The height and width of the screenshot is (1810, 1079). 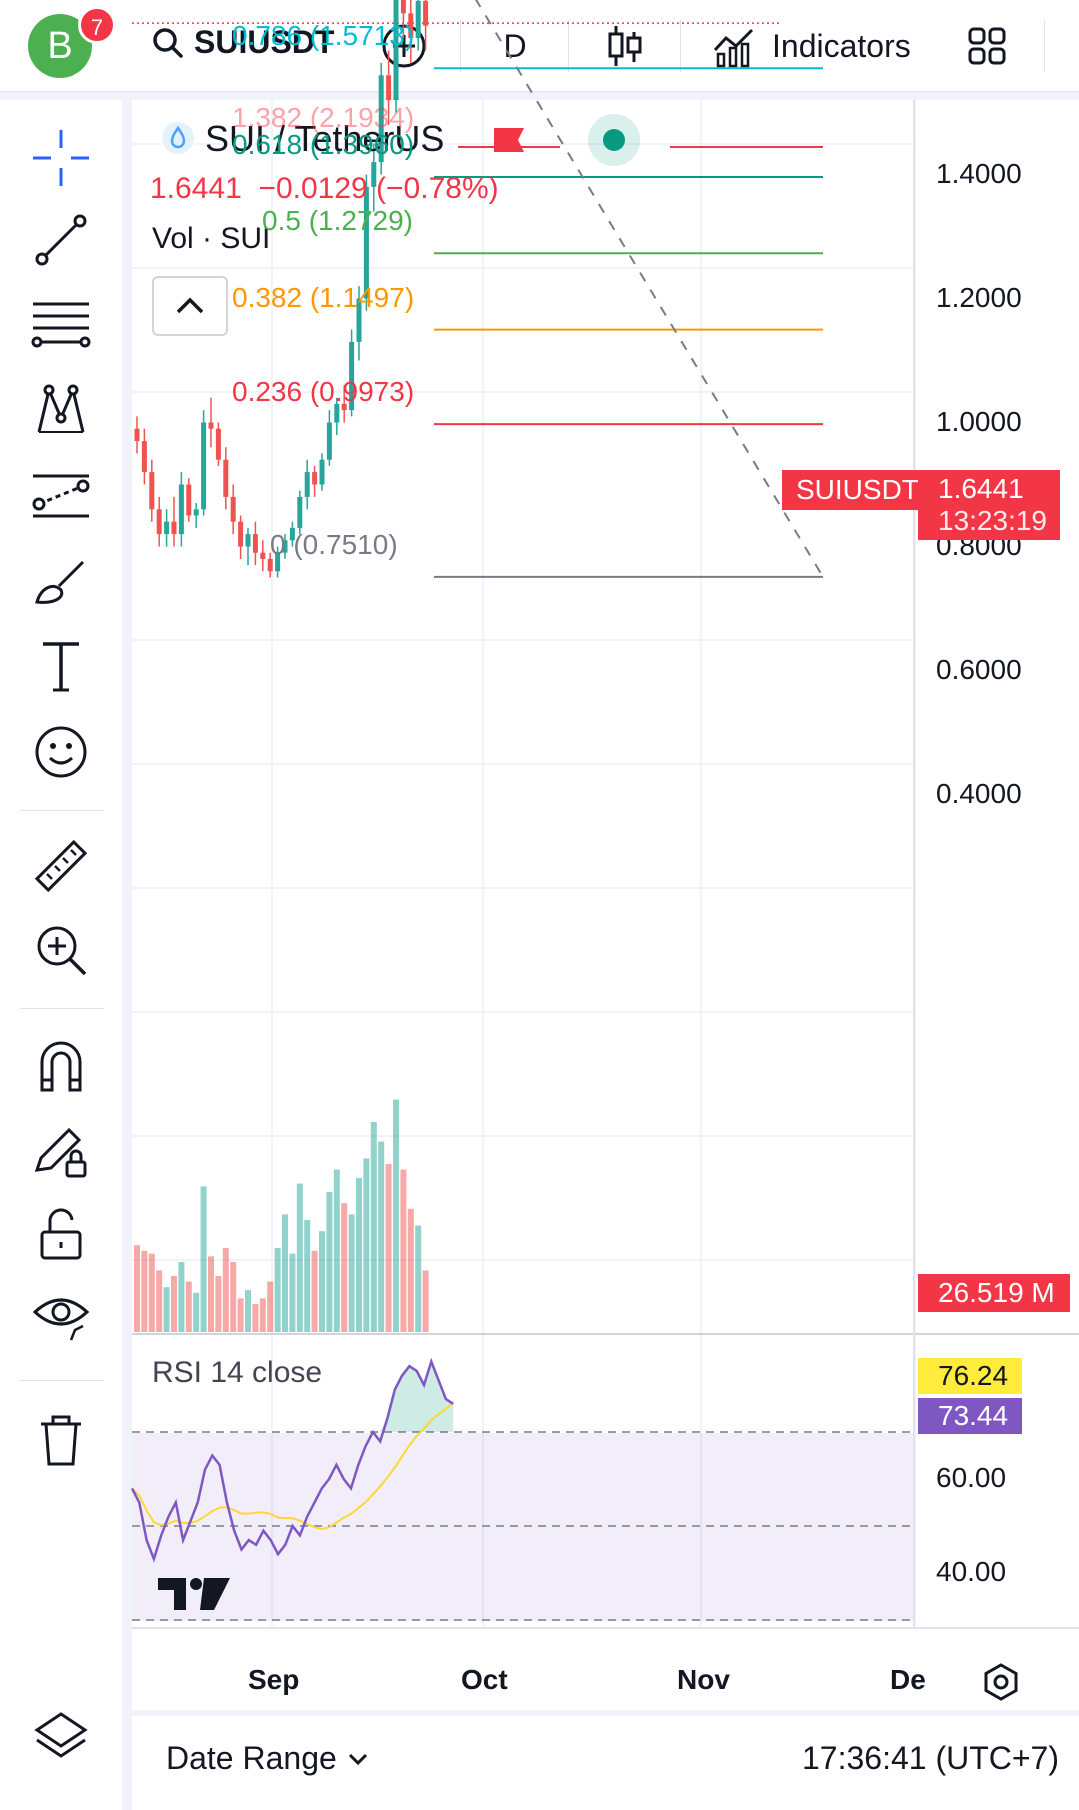 I want to click on layers-icon, so click(x=61, y=1735).